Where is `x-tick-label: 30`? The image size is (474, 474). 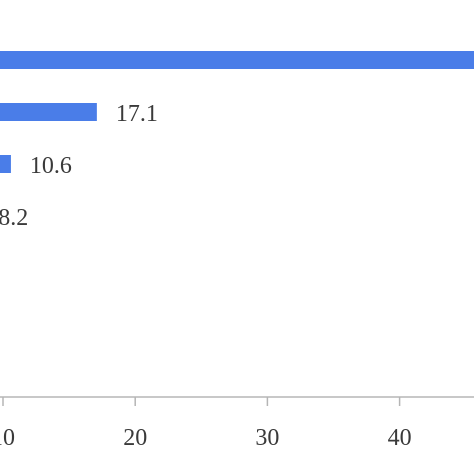
x-tick-label: 30 is located at coordinates (267, 438).